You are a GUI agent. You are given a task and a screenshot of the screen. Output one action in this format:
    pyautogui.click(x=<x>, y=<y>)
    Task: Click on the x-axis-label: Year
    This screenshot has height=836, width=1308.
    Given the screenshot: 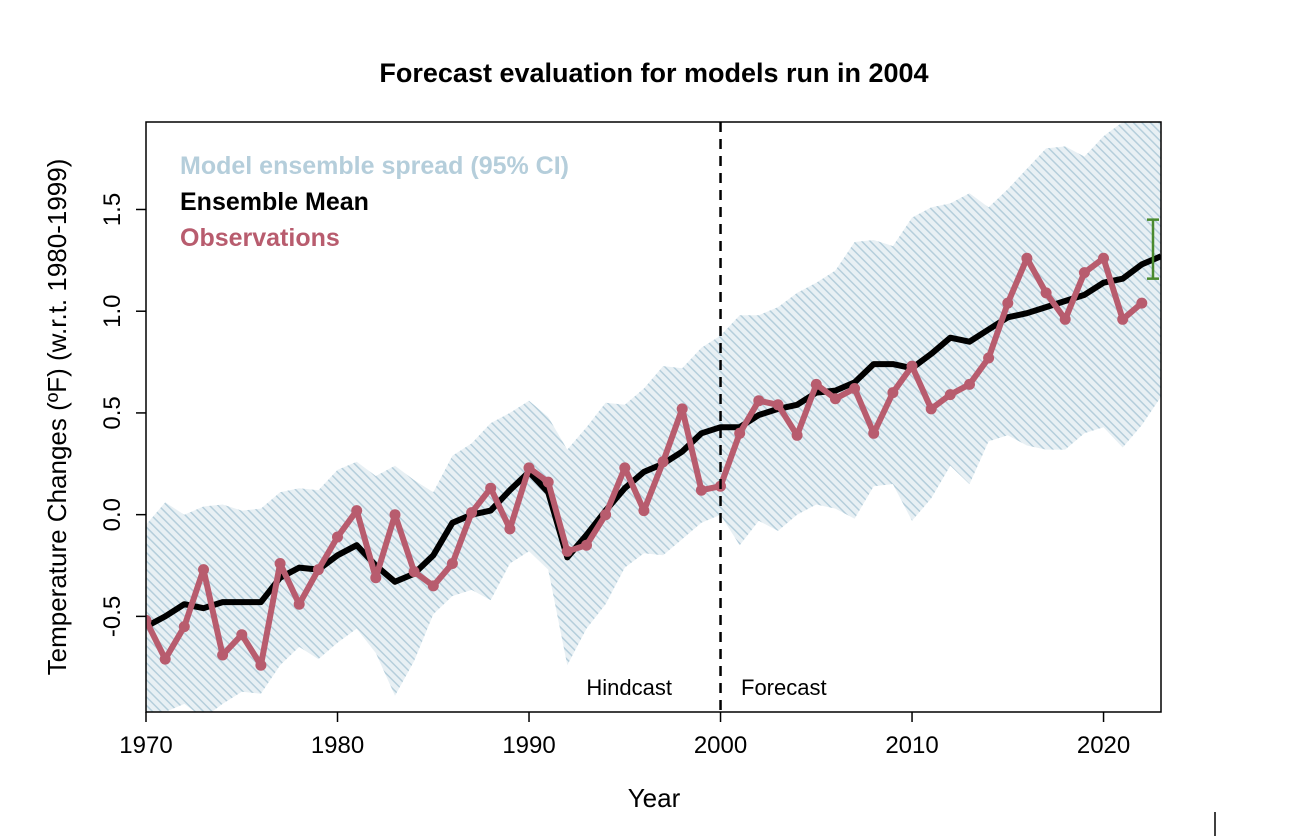 What is the action you would take?
    pyautogui.click(x=654, y=798)
    